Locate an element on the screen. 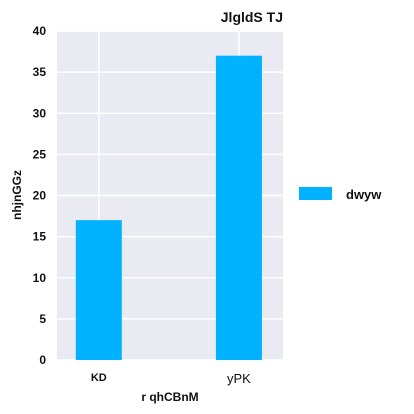 The height and width of the screenshot is (414, 414). y-tick-label: 25 is located at coordinates (40, 154).